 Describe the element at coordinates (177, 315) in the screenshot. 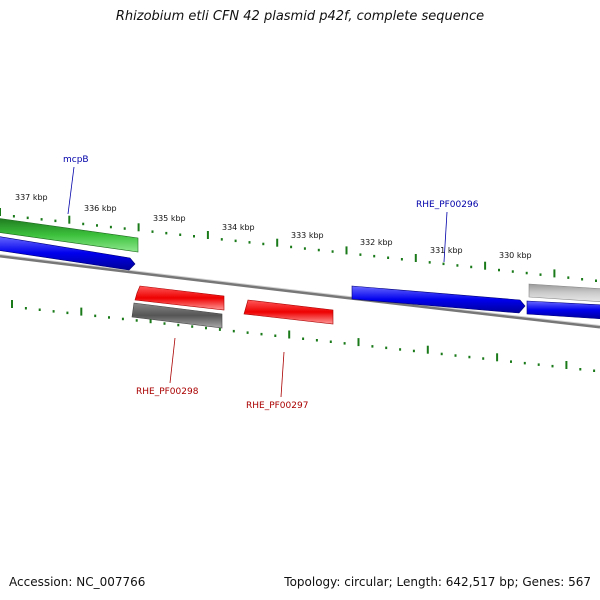

I see `gene-reverse-darkgray` at that location.